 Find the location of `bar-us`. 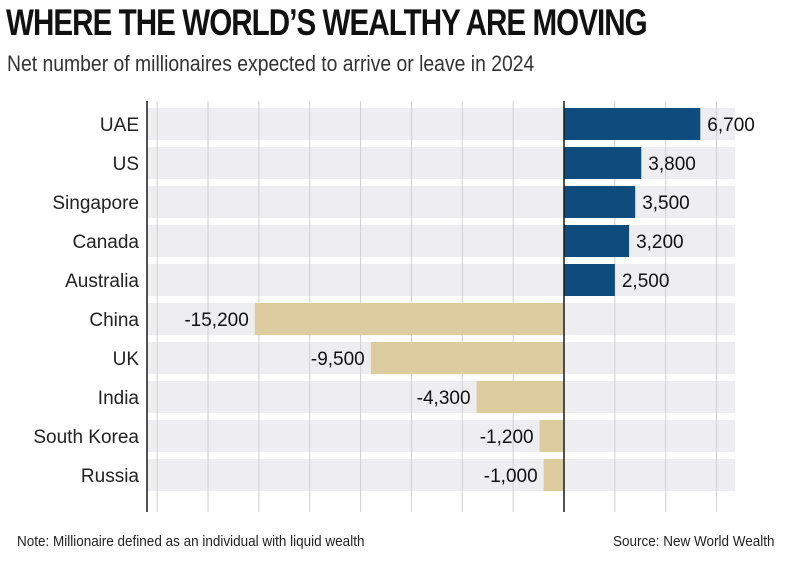

bar-us is located at coordinates (603, 163).